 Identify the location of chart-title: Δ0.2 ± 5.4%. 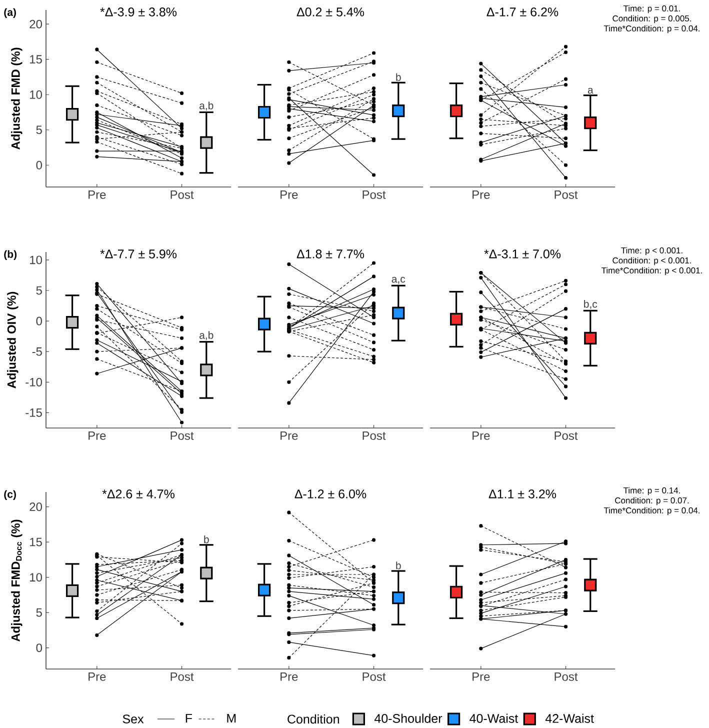
(330, 12).